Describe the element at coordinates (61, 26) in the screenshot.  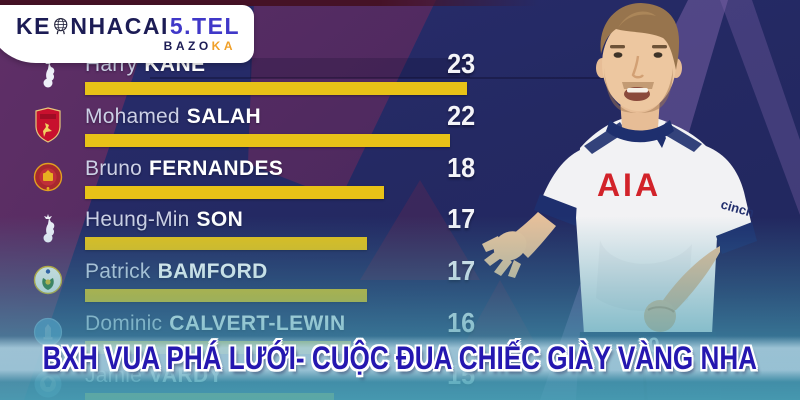
I see `globe-mascot-icon` at that location.